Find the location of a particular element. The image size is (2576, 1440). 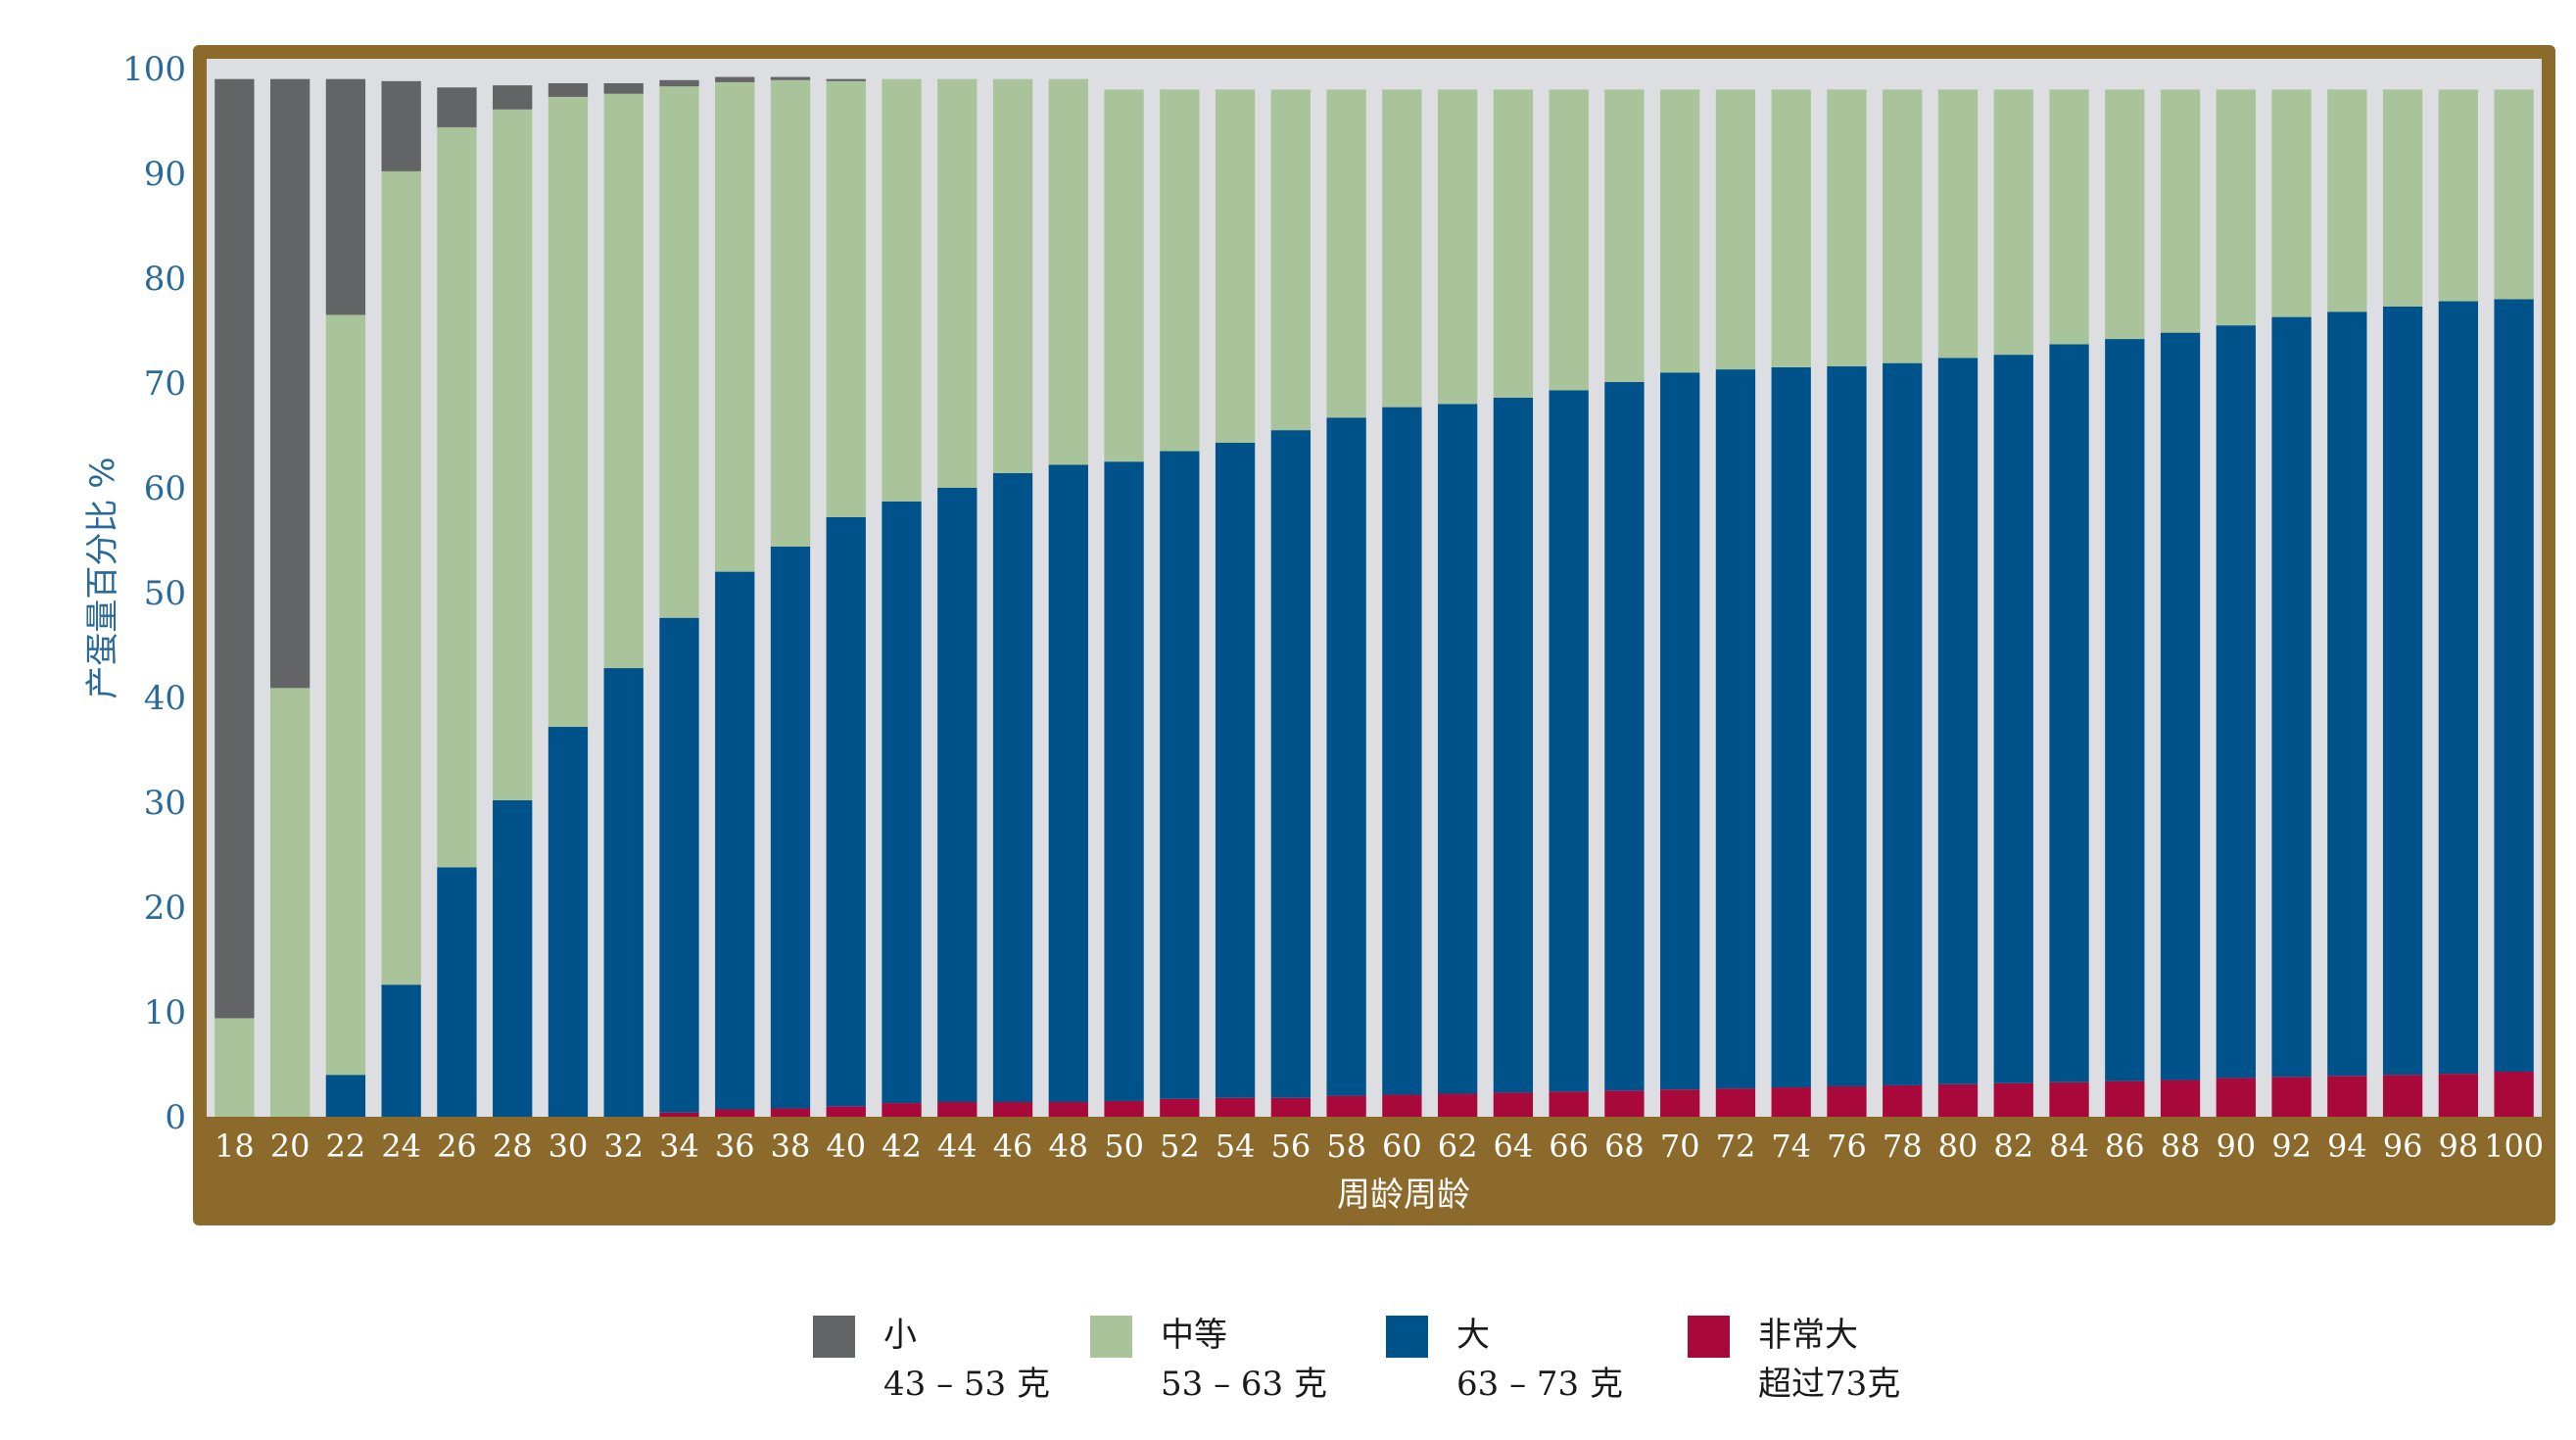

x-tick-label: 50 is located at coordinates (1124, 1146).